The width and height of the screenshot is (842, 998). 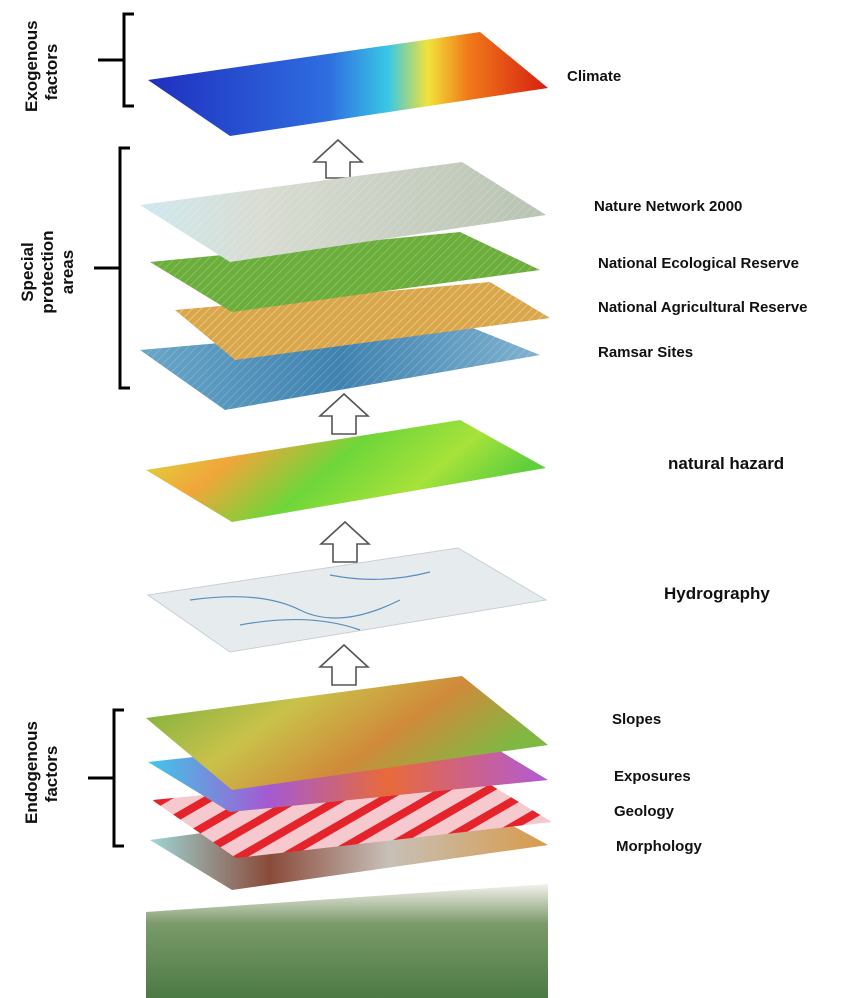 I want to click on hydrography-label: Hydrography, so click(x=717, y=593).